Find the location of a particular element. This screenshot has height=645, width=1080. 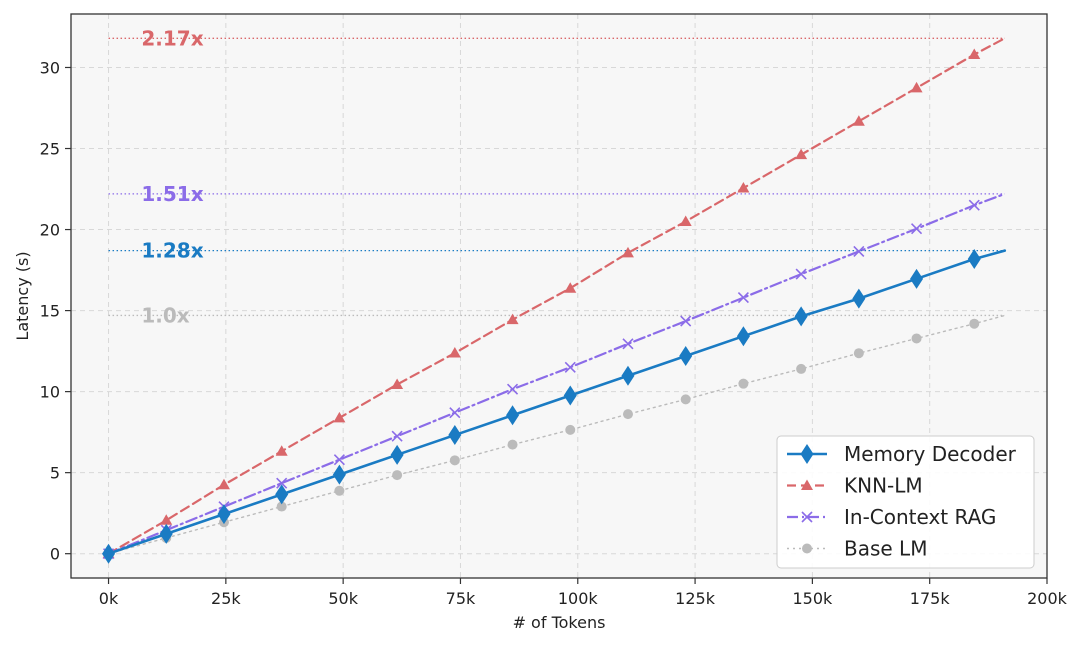

y-tick-label: 10 is located at coordinates (50, 392).